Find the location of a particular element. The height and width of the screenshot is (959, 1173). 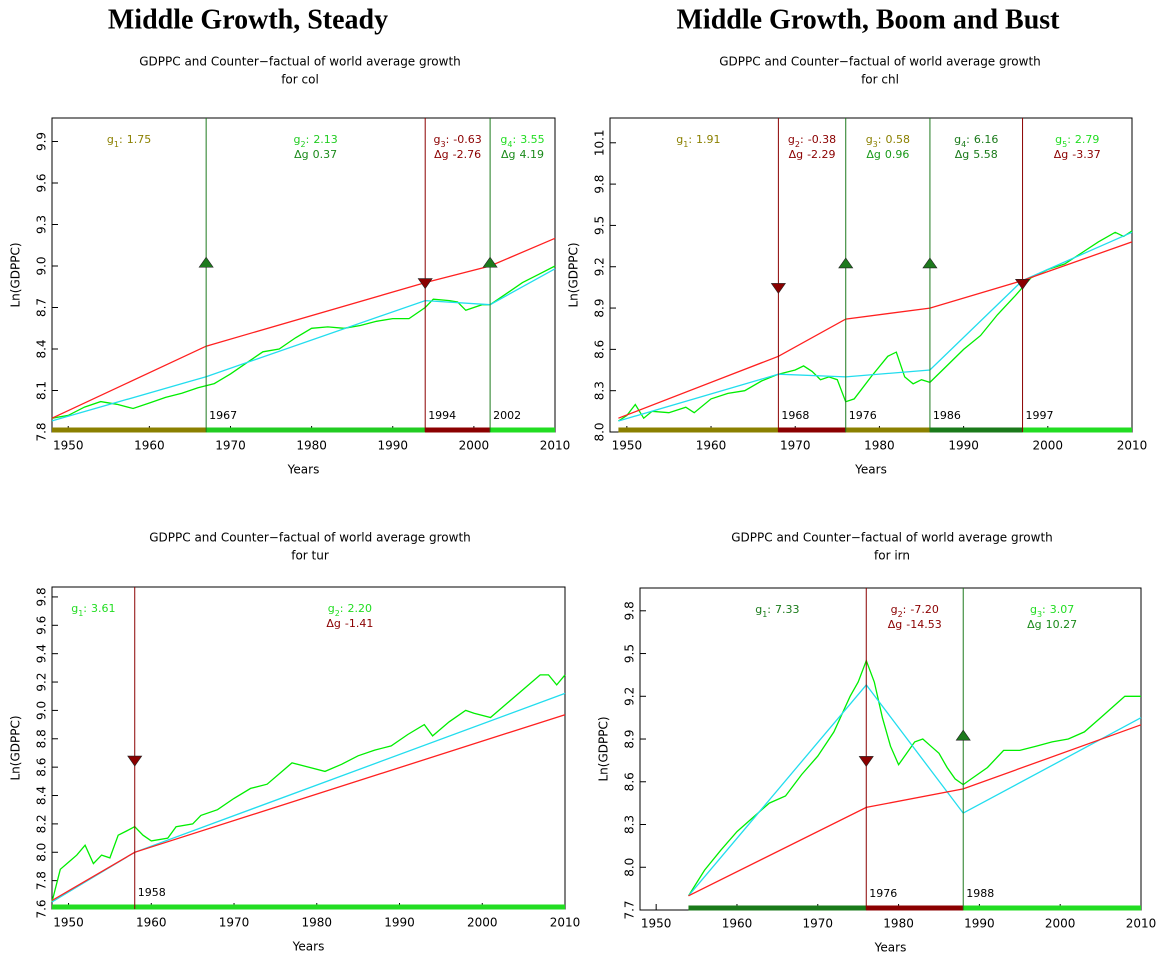

regime-value: 3.07 is located at coordinates (1062, 609).